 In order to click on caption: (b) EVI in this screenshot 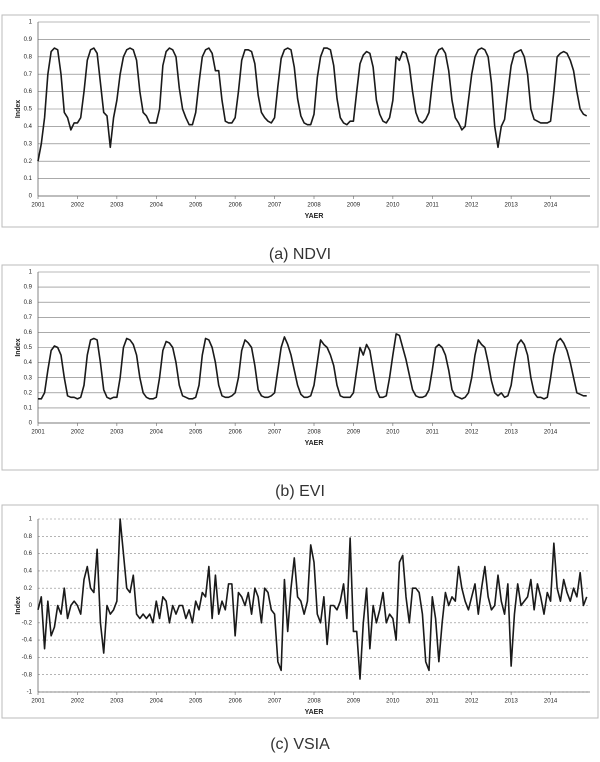, I will do `click(300, 491)`.